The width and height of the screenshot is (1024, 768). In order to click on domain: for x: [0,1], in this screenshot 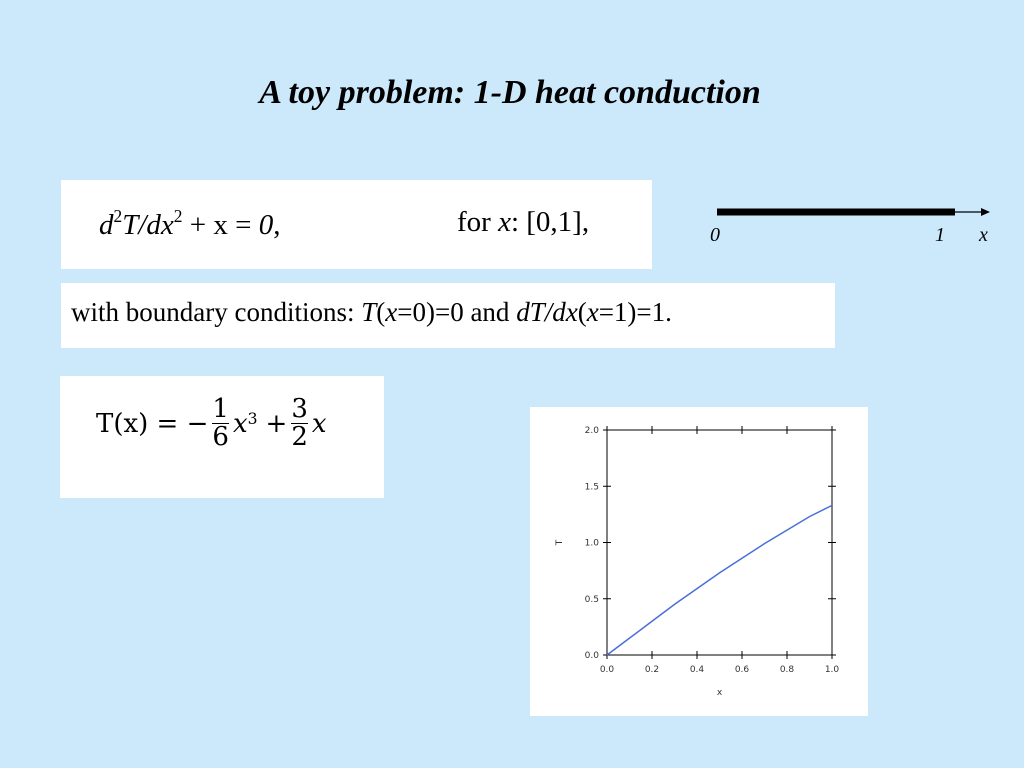, I will do `click(523, 222)`.